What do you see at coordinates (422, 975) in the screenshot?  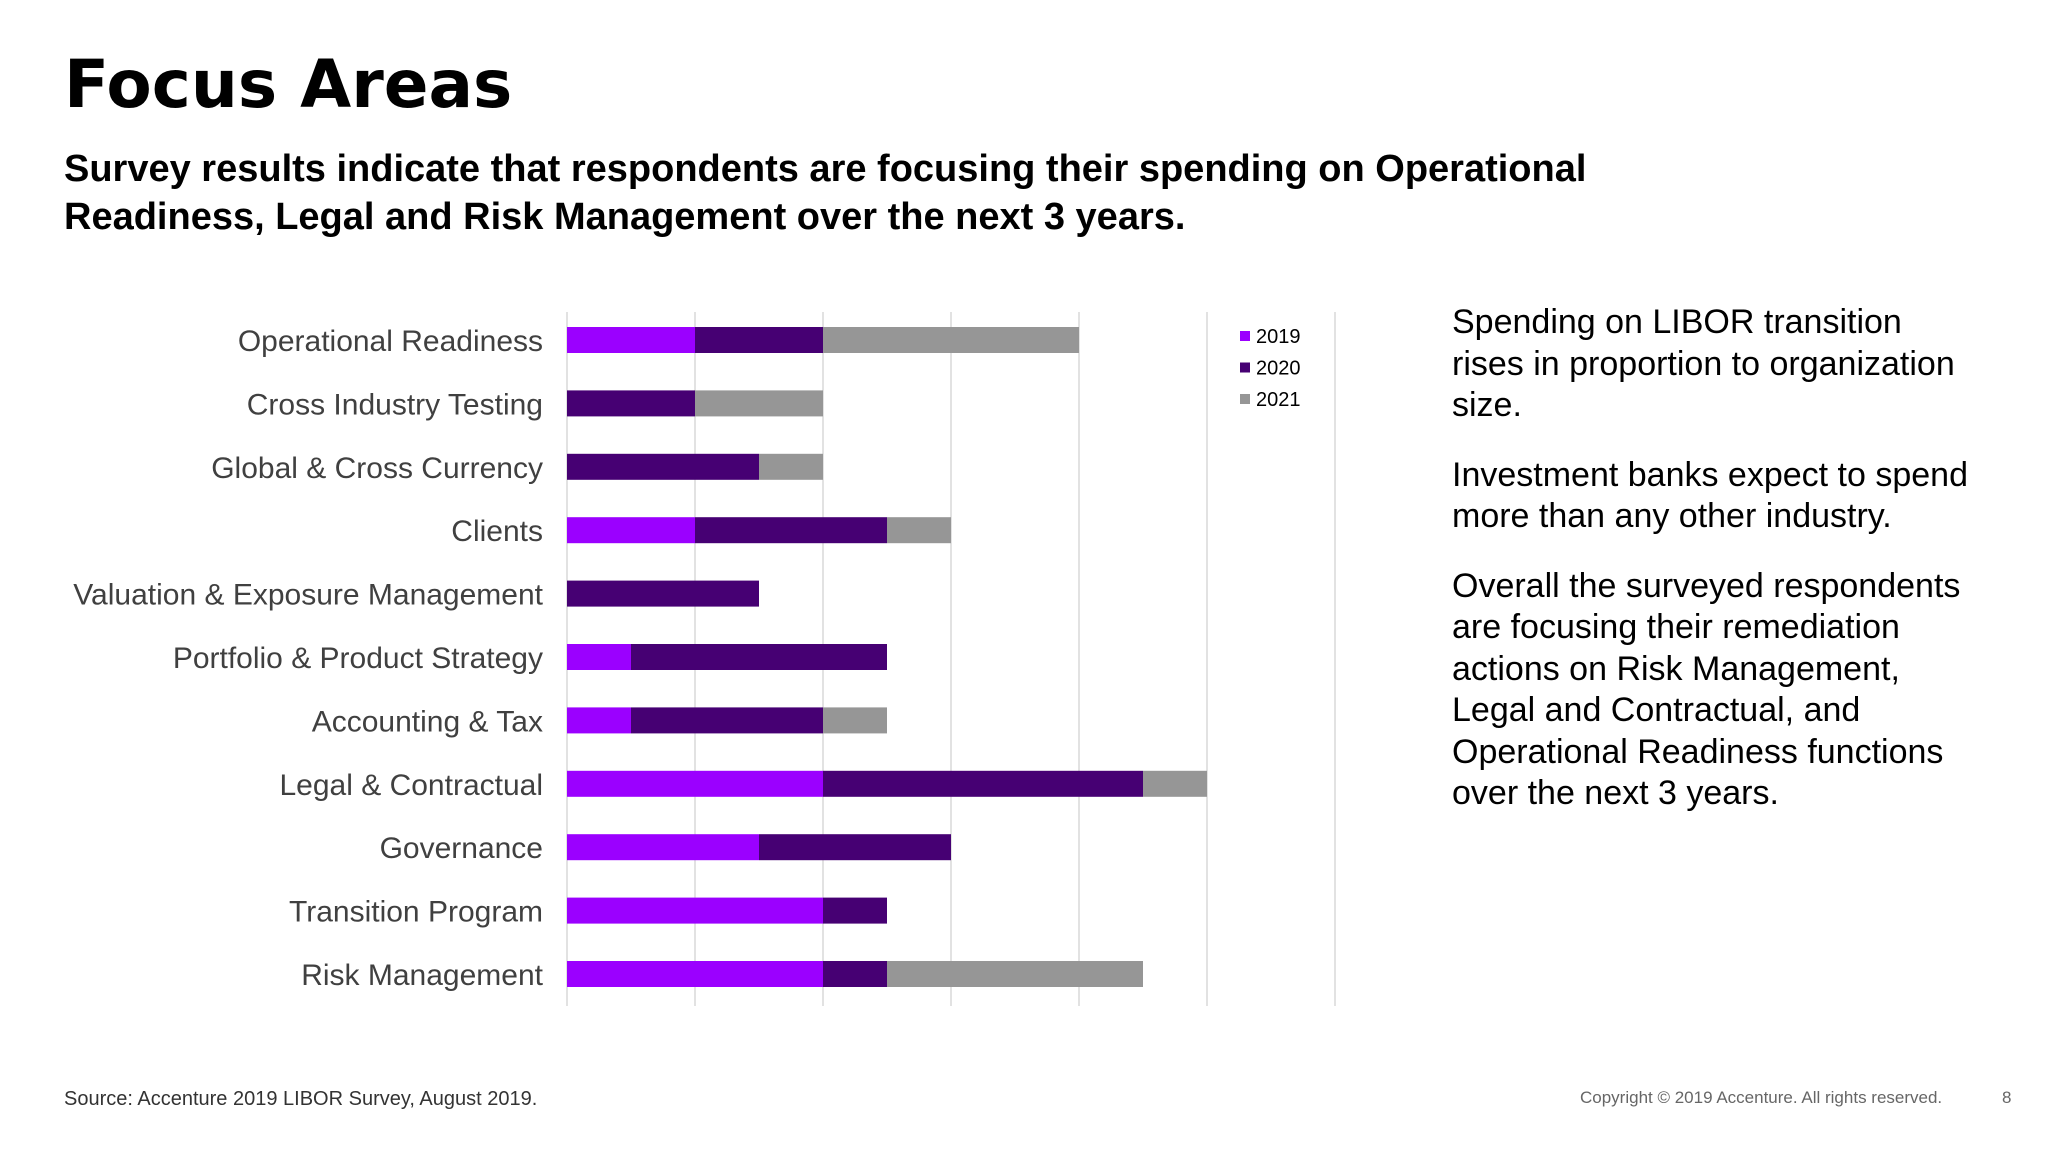 I see `category-label: Risk Management` at bounding box center [422, 975].